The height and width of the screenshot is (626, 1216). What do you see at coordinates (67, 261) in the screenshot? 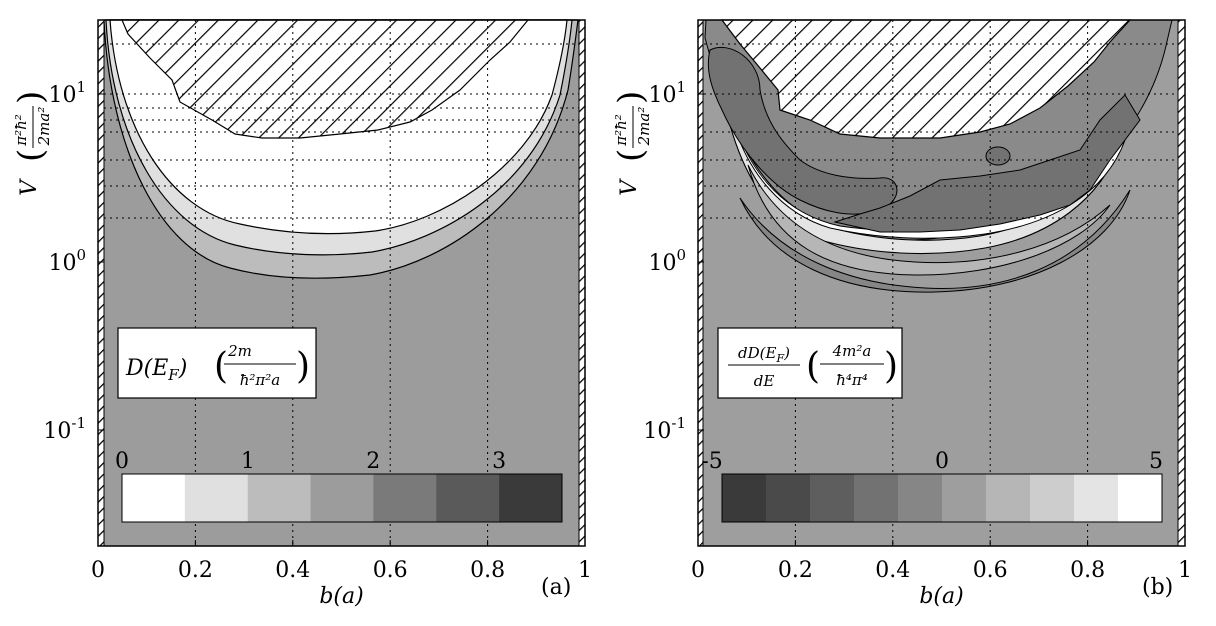
I see `panel-a-y-tick-label: 10⁰` at bounding box center [67, 261].